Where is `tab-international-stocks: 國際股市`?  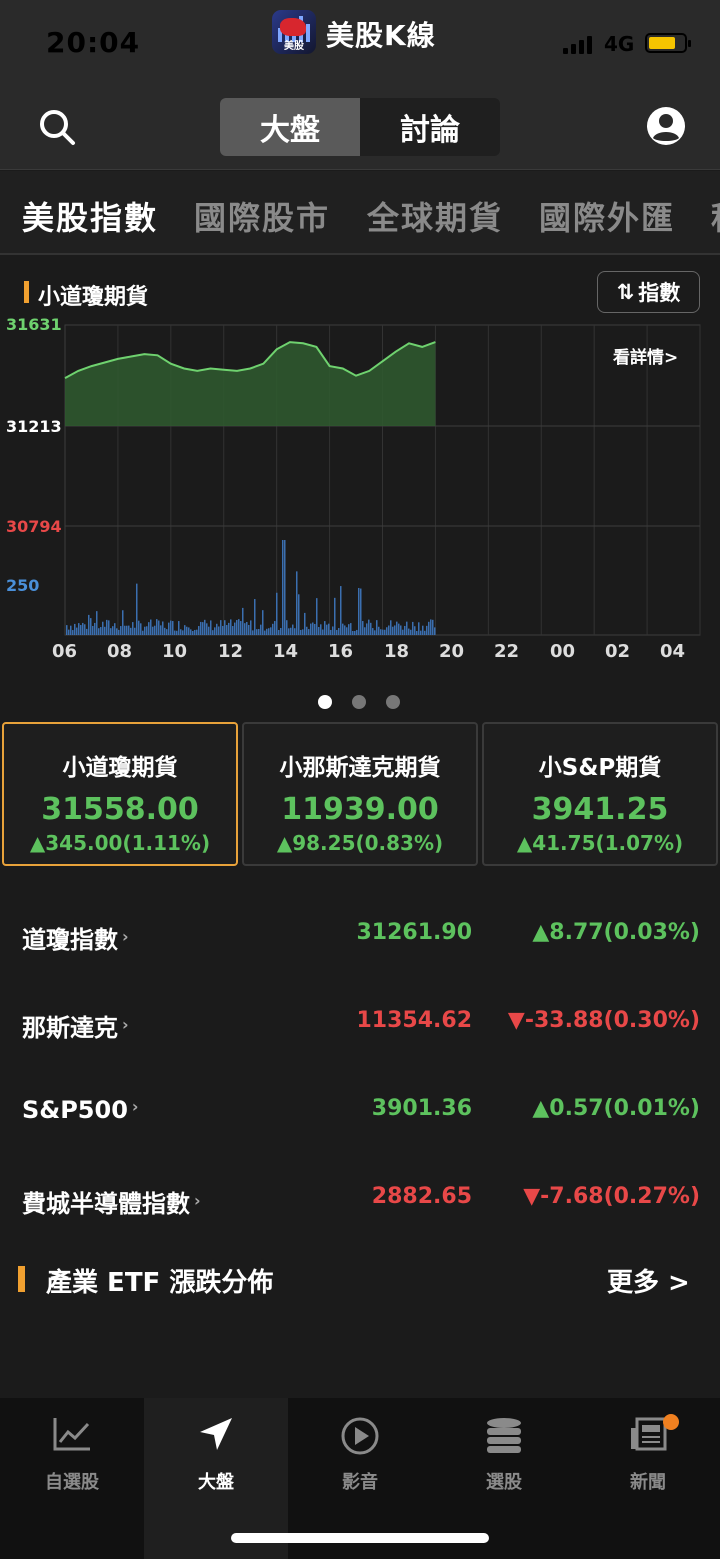 tab-international-stocks: 國際股市 is located at coordinates (262, 218).